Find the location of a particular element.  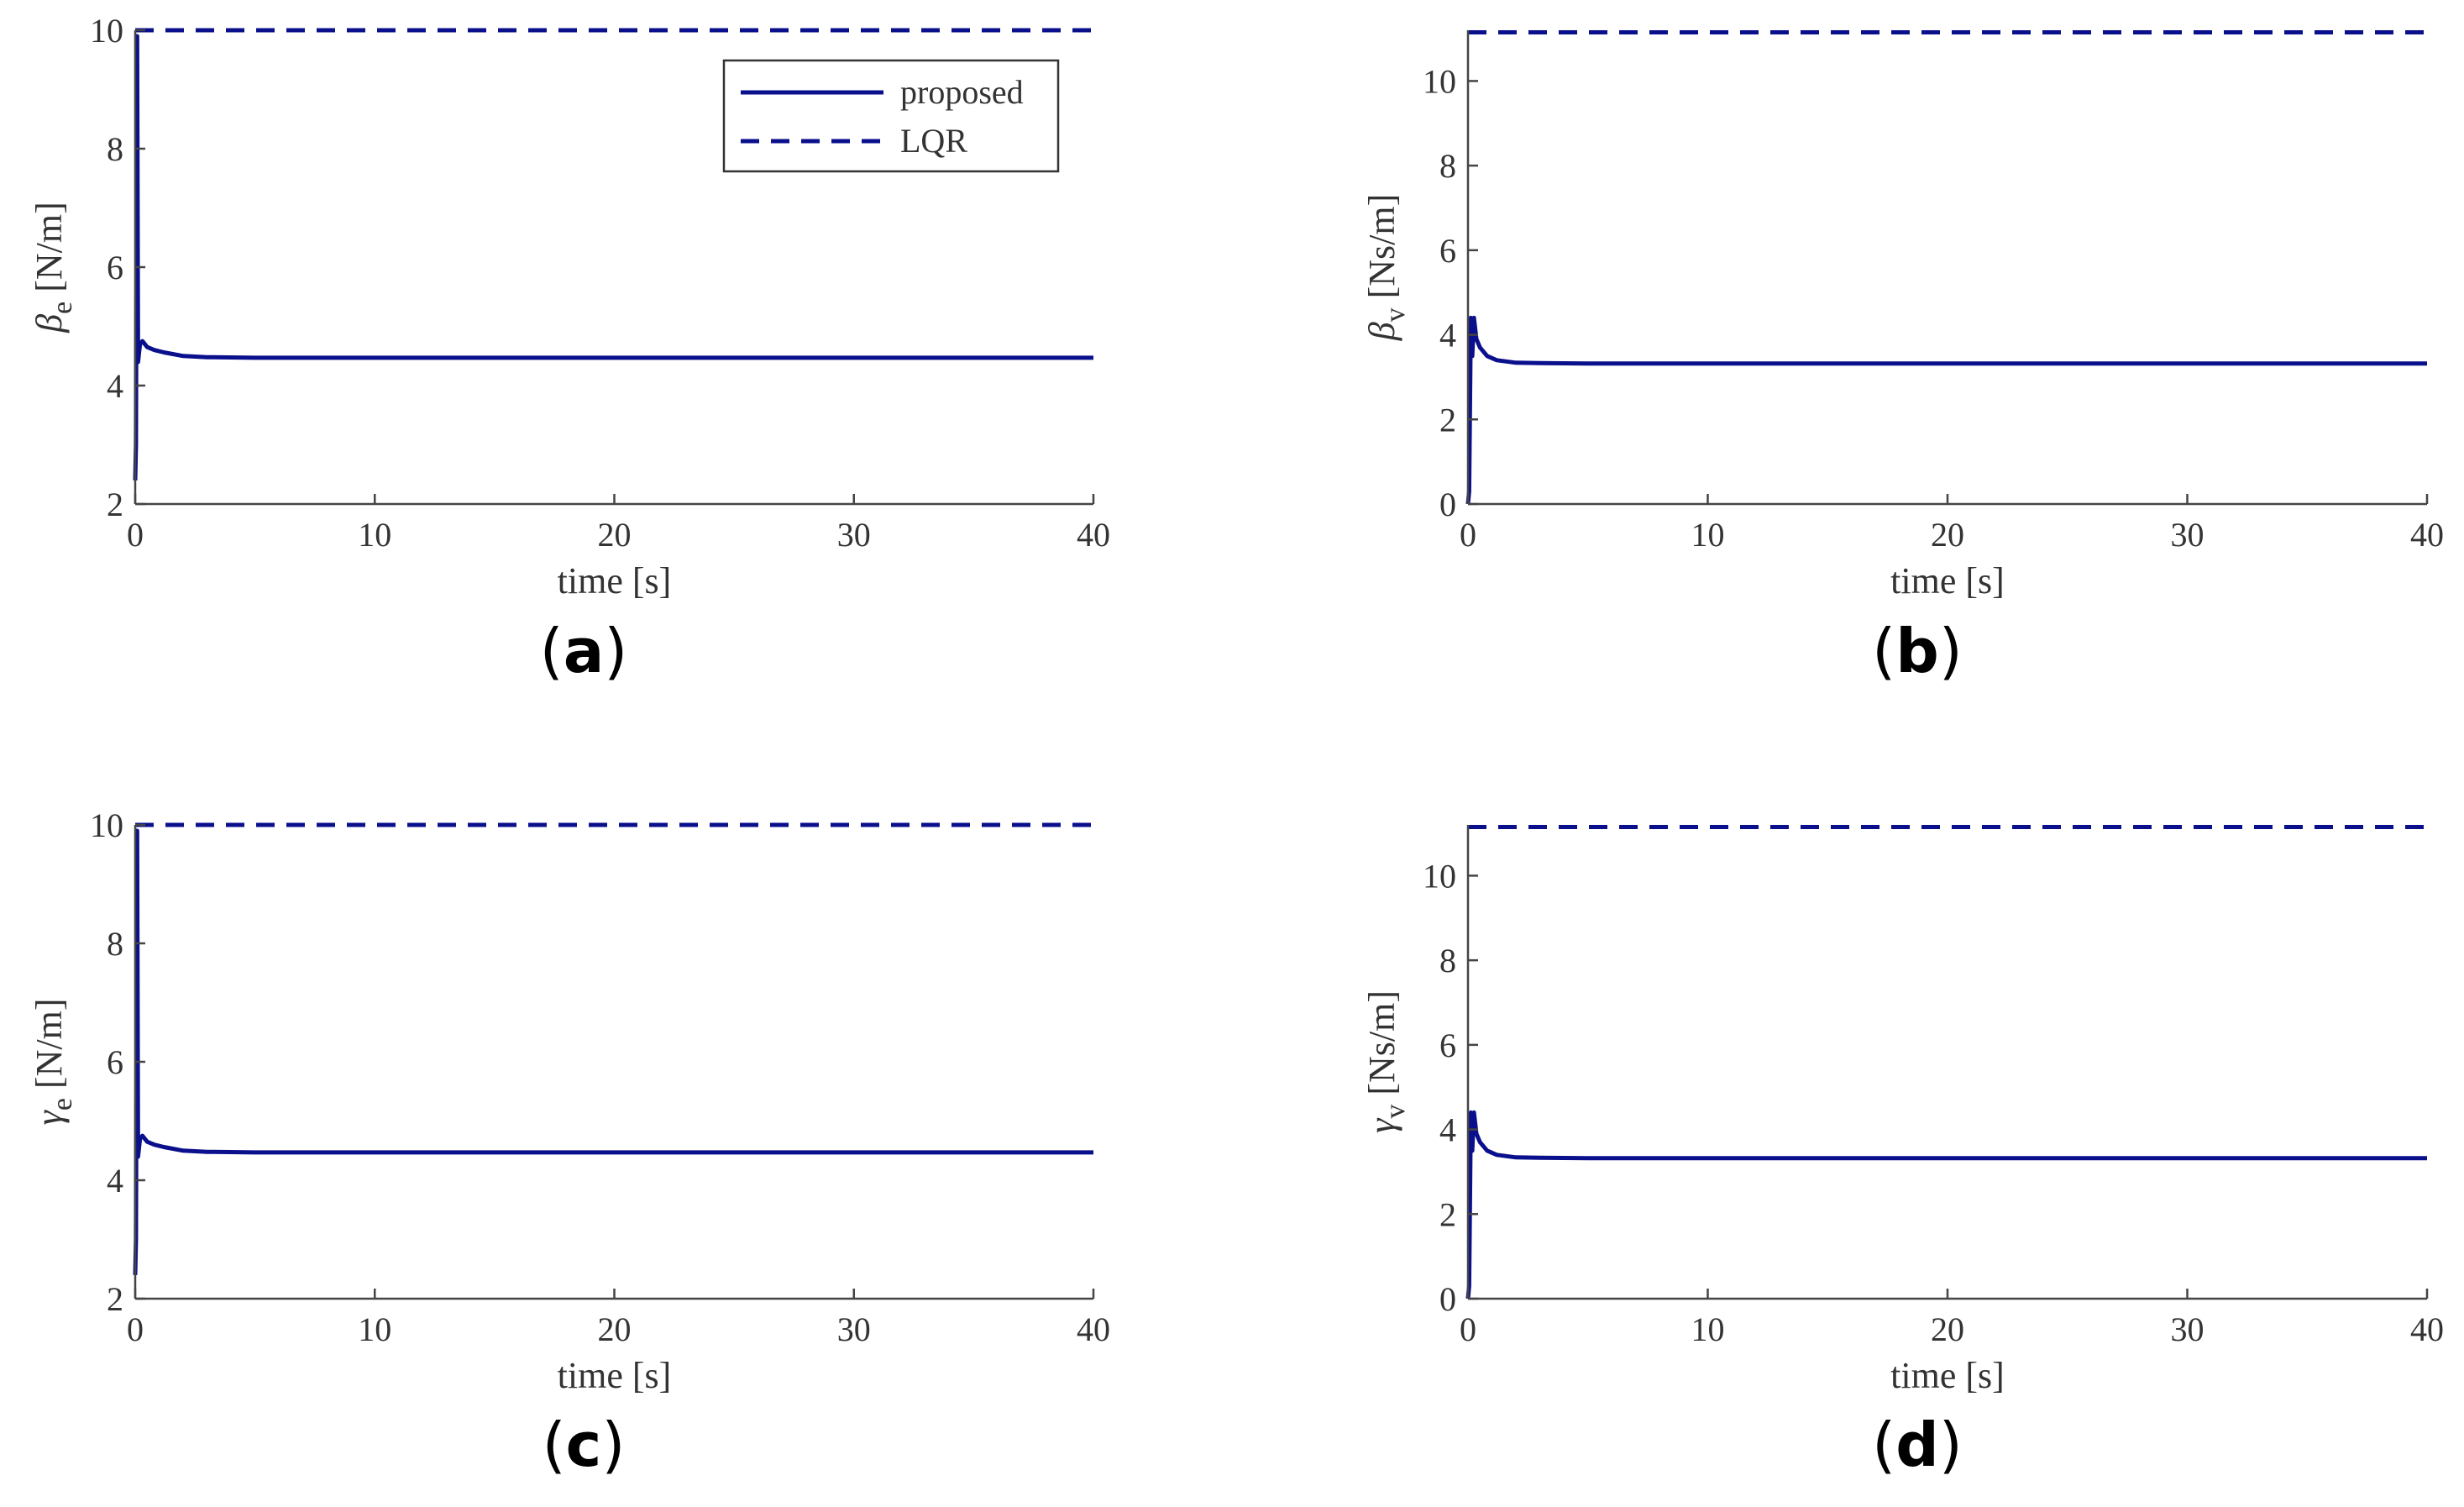

y-axis-title: βe [N/m] is located at coordinates (54, 268).